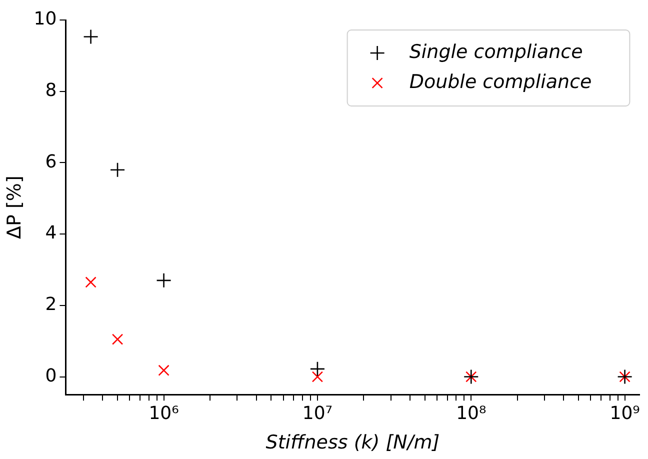  What do you see at coordinates (496, 51) in the screenshot?
I see `legend-label: Single compliance` at bounding box center [496, 51].